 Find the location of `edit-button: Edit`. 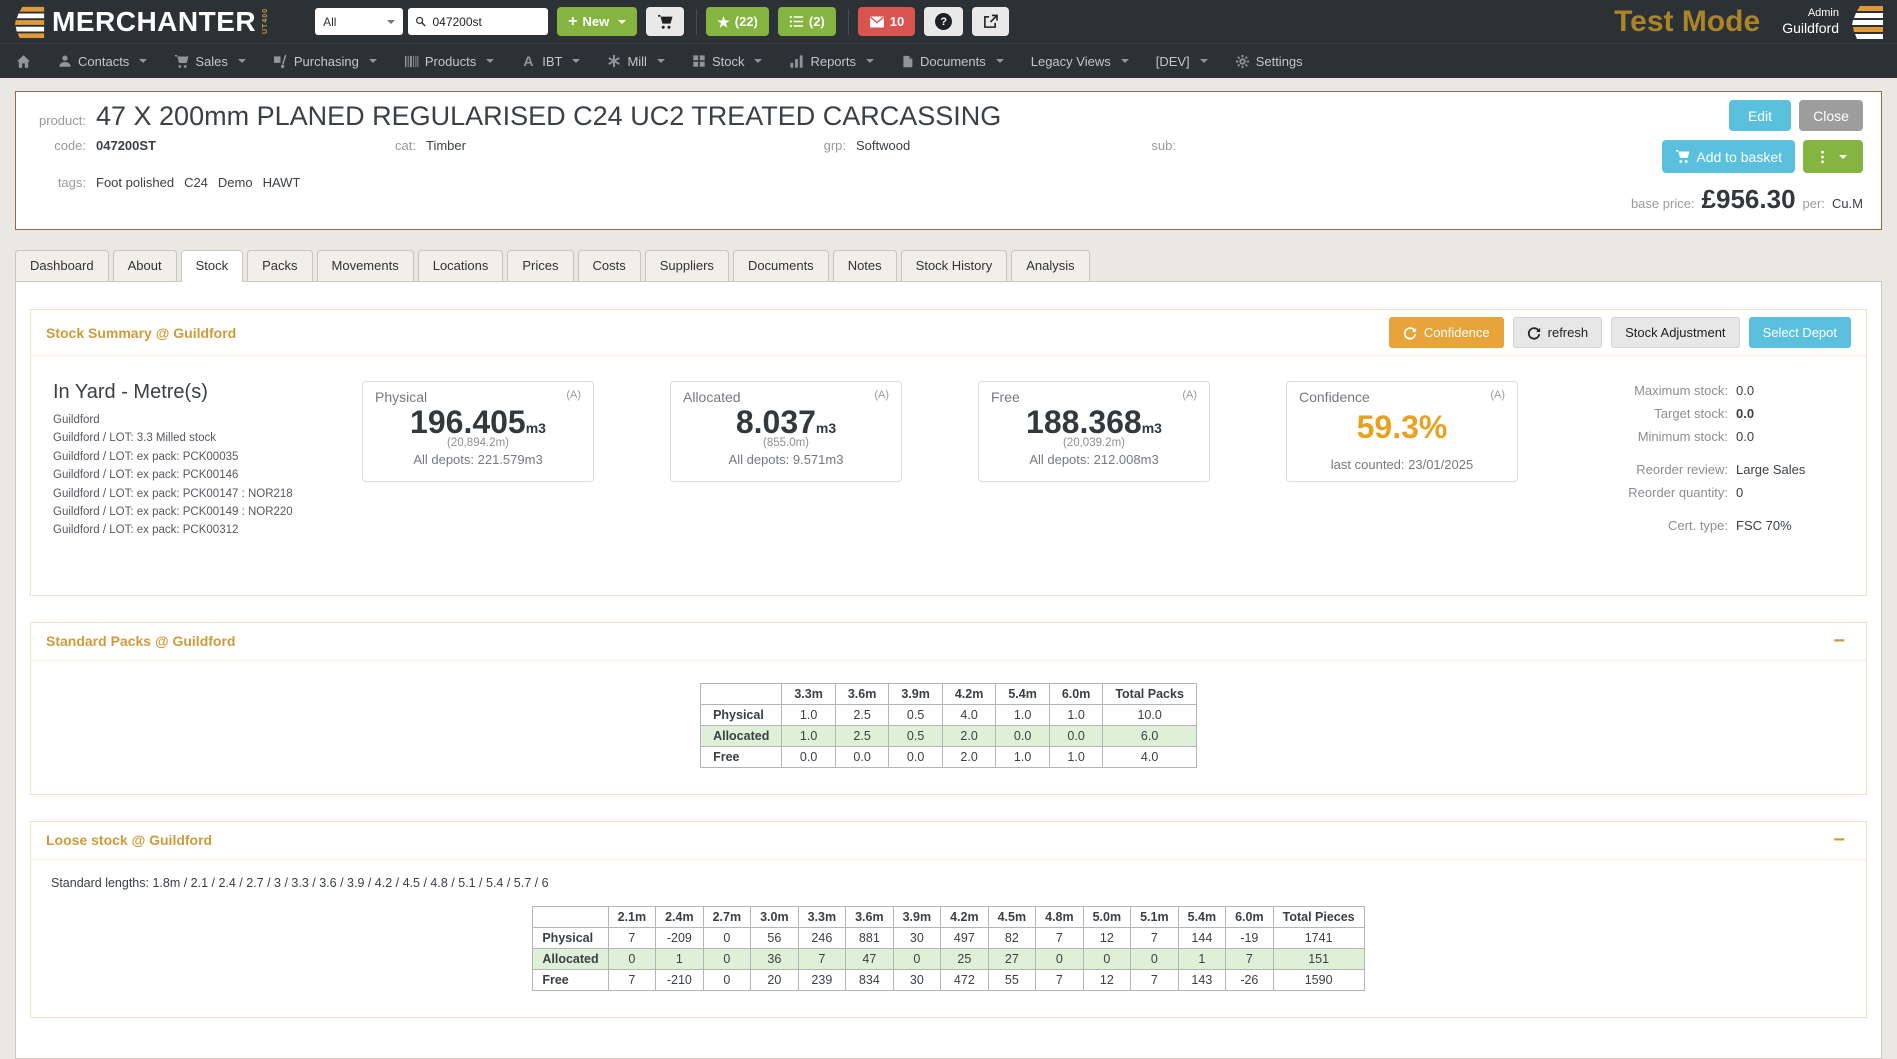

edit-button: Edit is located at coordinates (1760, 115).